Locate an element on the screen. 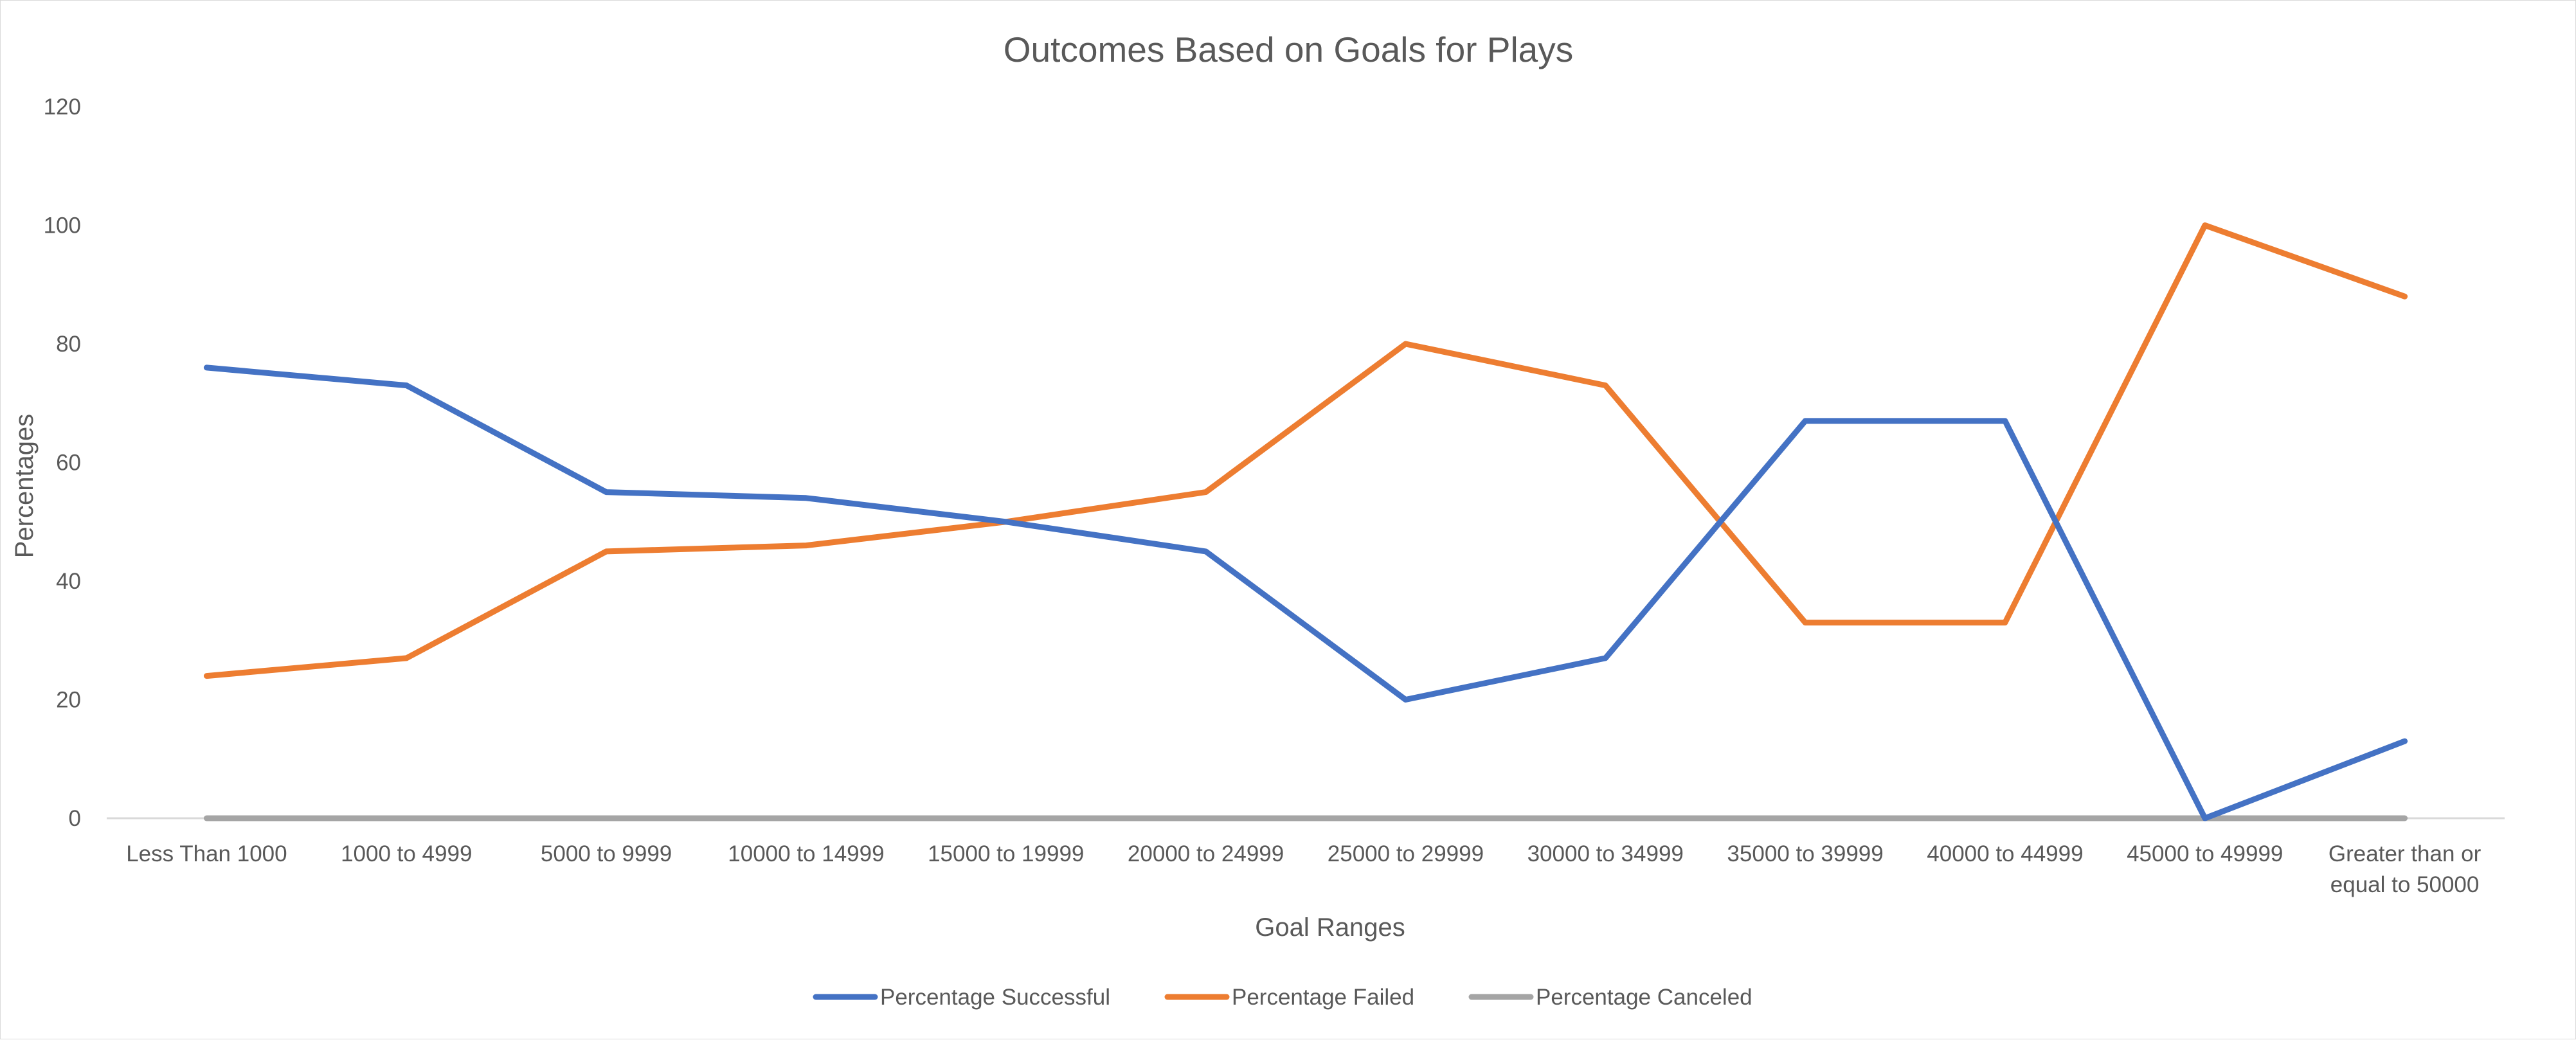 The width and height of the screenshot is (2576, 1040). y-tick-label: 80 is located at coordinates (68, 344).